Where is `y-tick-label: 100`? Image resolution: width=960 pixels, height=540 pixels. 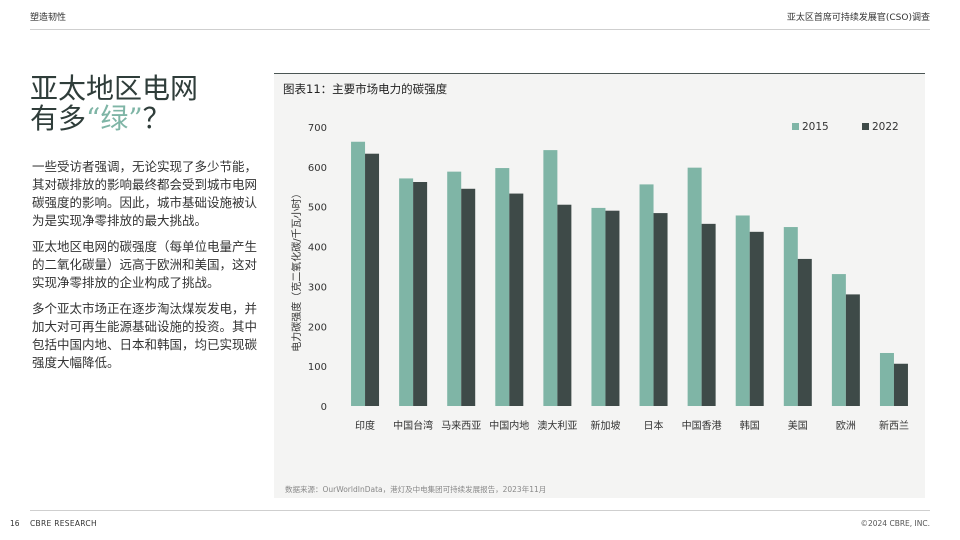
y-tick-label: 100 is located at coordinates (317, 367).